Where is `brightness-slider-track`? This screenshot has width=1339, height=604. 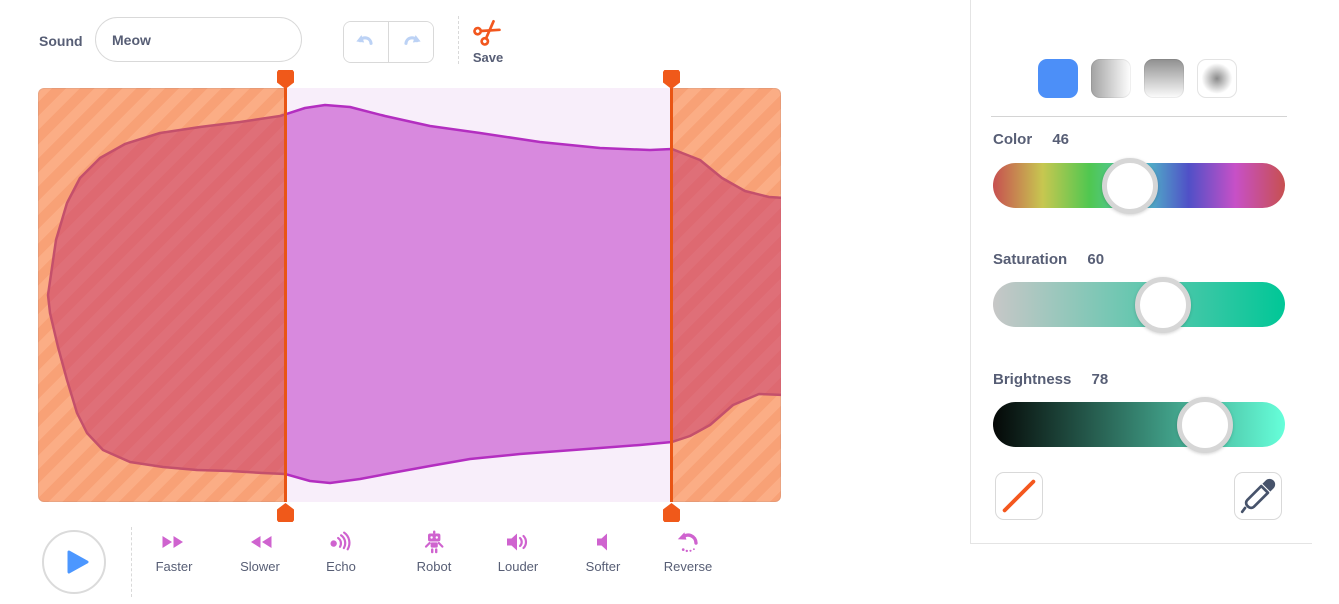
brightness-slider-track is located at coordinates (1139, 424).